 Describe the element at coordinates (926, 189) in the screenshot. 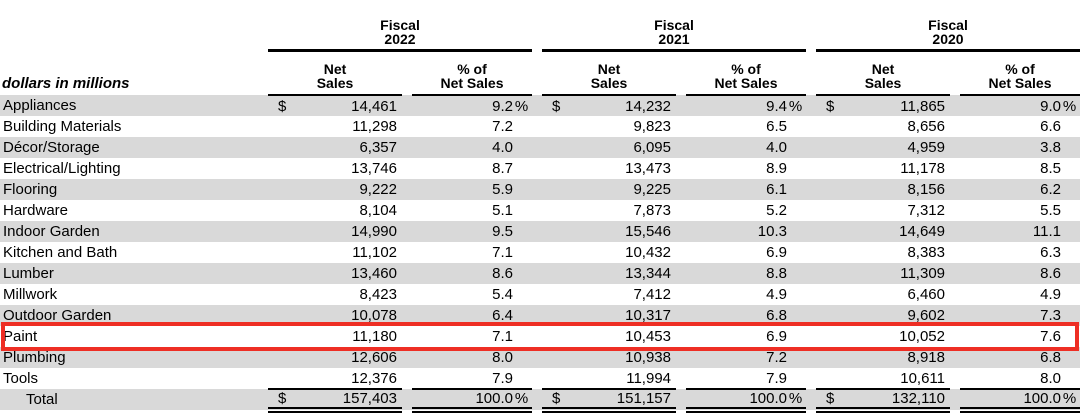

I see `net-sales-value: 8,156` at that location.